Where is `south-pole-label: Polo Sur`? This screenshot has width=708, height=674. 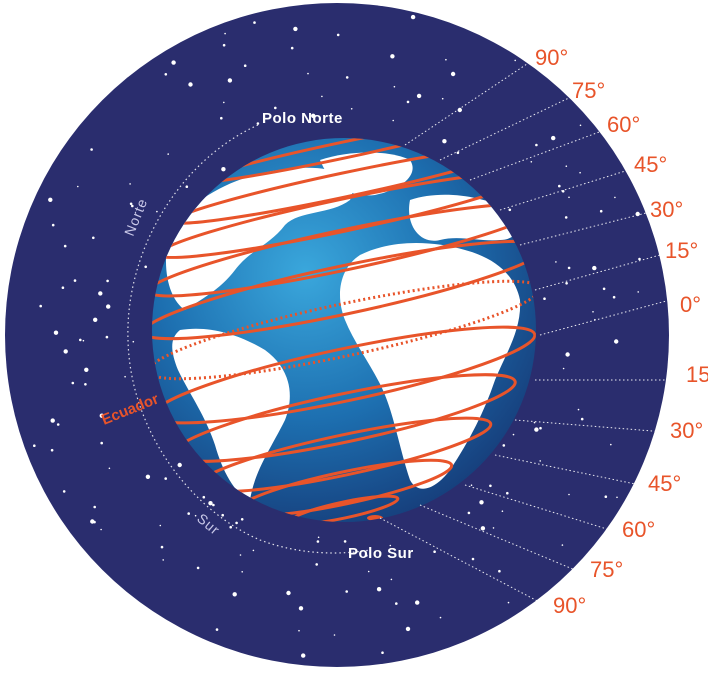 south-pole-label: Polo Sur is located at coordinates (381, 553).